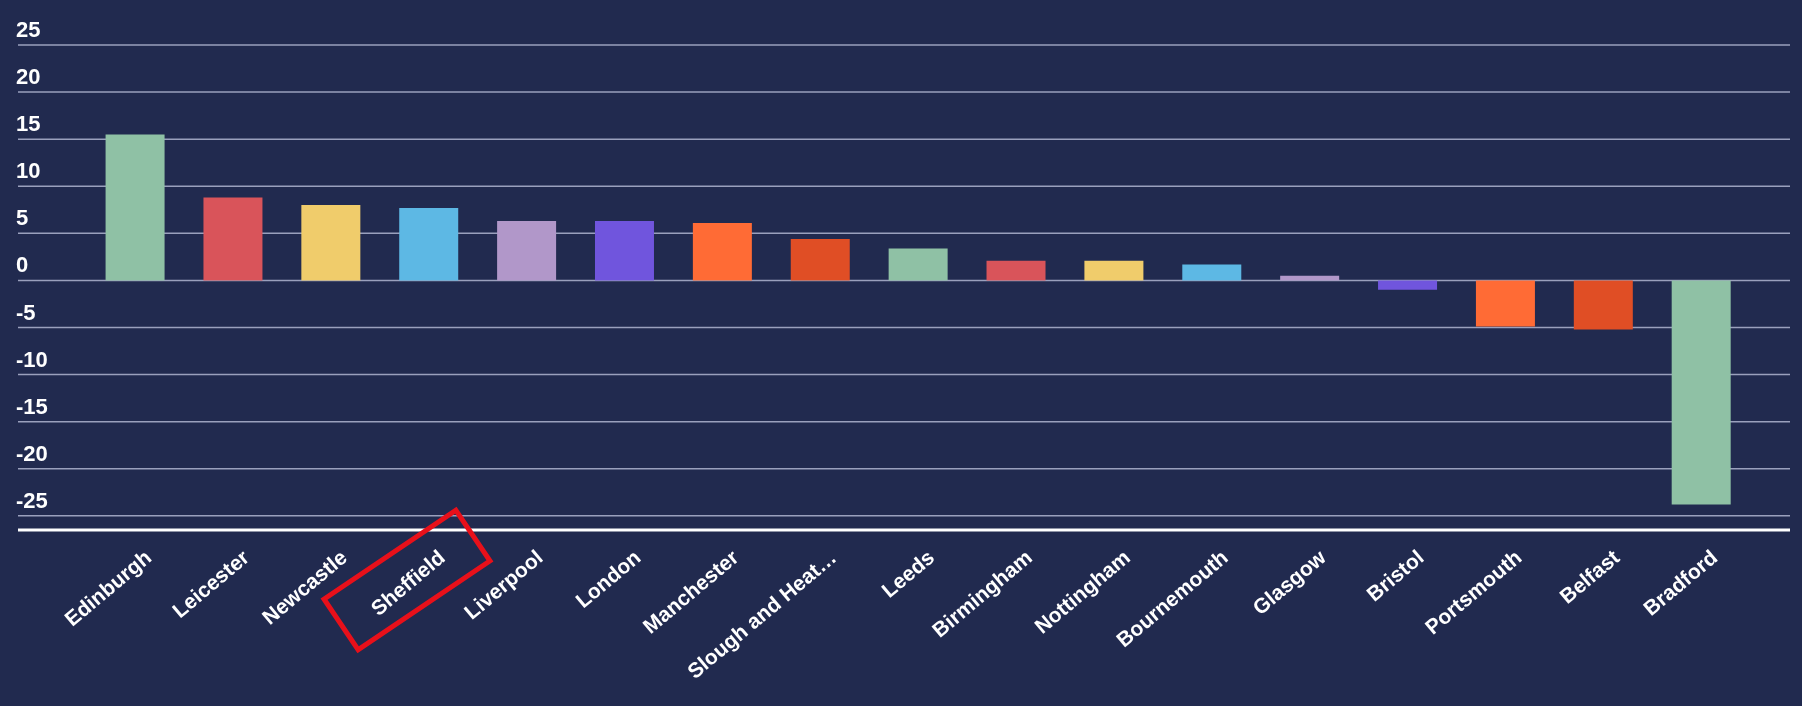 The height and width of the screenshot is (706, 1802). I want to click on y-tick-label: 5, so click(22, 218).